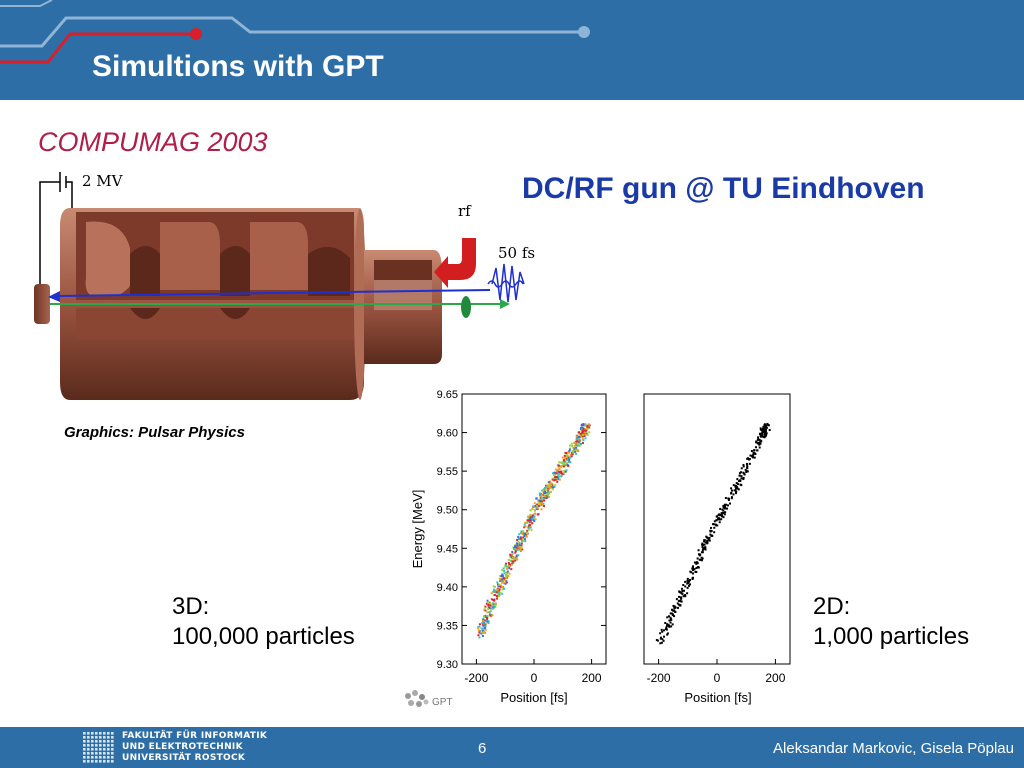 This screenshot has height=768, width=1024. What do you see at coordinates (455, 263) in the screenshot?
I see `rf-arrow` at bounding box center [455, 263].